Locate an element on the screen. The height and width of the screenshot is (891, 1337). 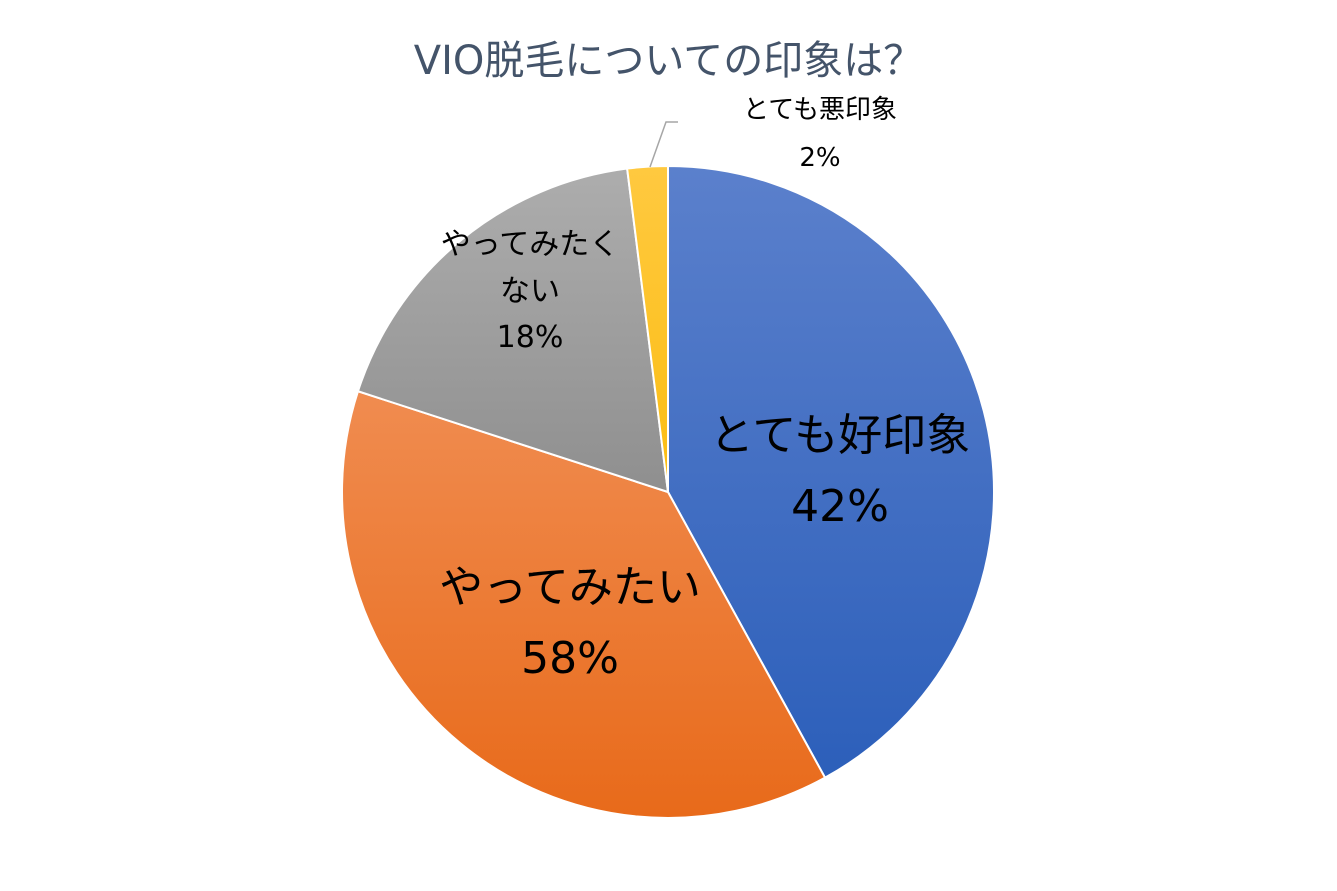
slice-value-very-bad: 2% is located at coordinates (820, 158).